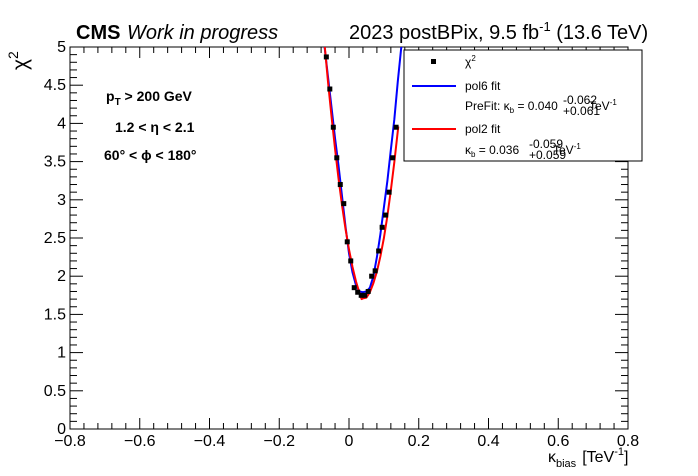 The width and height of the screenshot is (698, 476). What do you see at coordinates (98, 33) in the screenshot?
I see `experiment-label: CMS` at bounding box center [98, 33].